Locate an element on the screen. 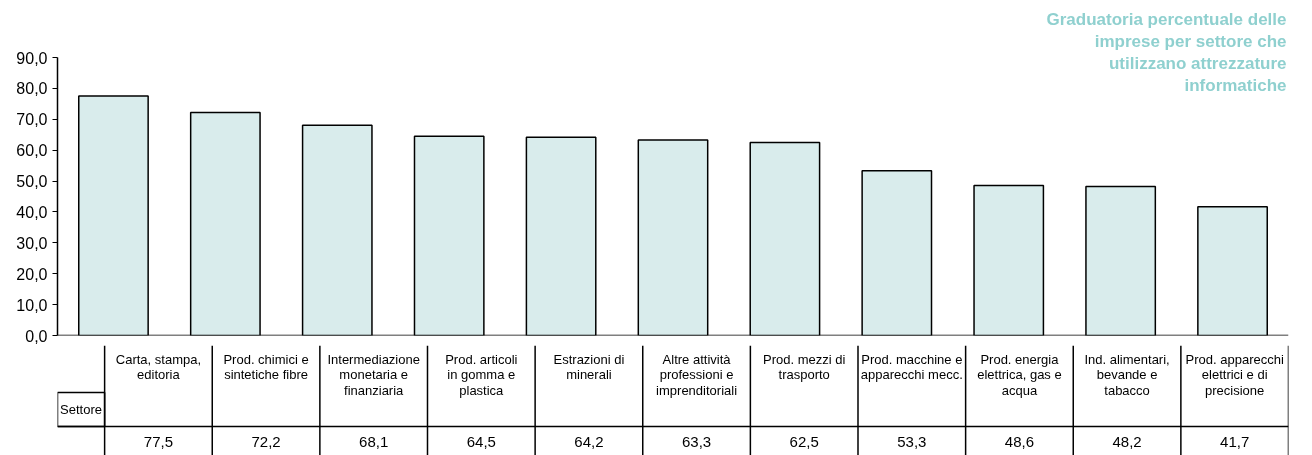 The height and width of the screenshot is (455, 1312). x-tick-label: Prod. apparecchi elettrici e di precisione is located at coordinates (1234, 374).